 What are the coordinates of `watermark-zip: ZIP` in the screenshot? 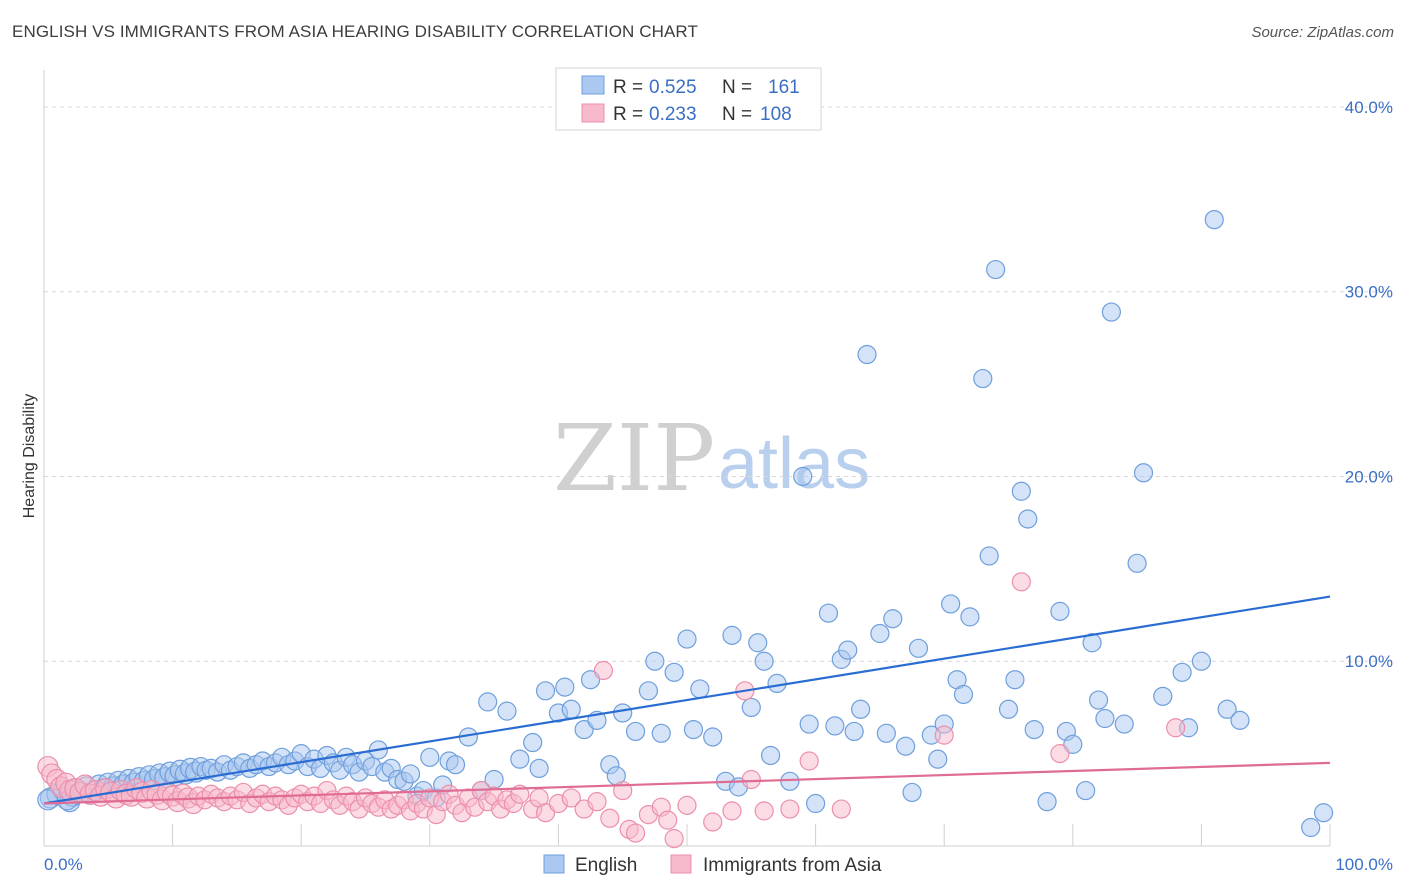 It's located at (634, 458).